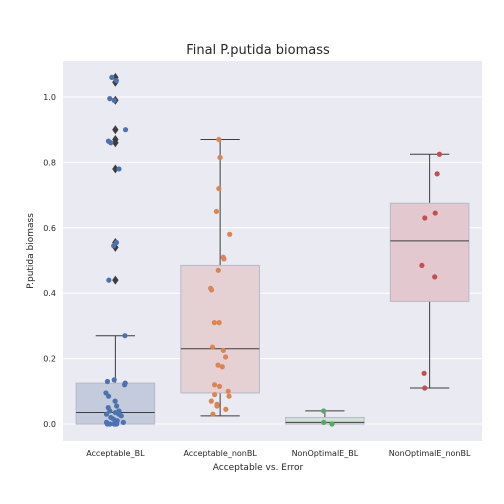  I want to click on x-axis-label: Acceptable vs. Error, so click(258, 468).